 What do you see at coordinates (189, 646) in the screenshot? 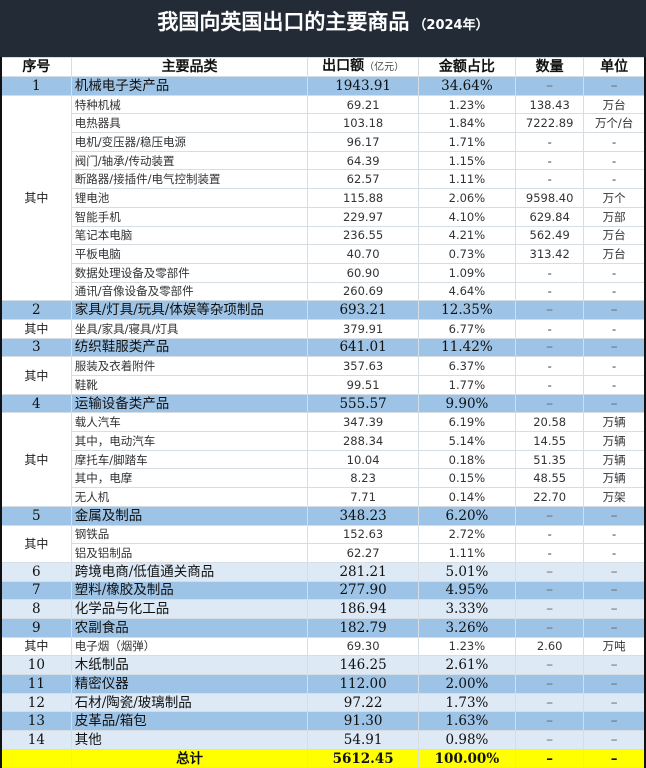
I see `subcategory-name: 电子烟（烟弹）` at bounding box center [189, 646].